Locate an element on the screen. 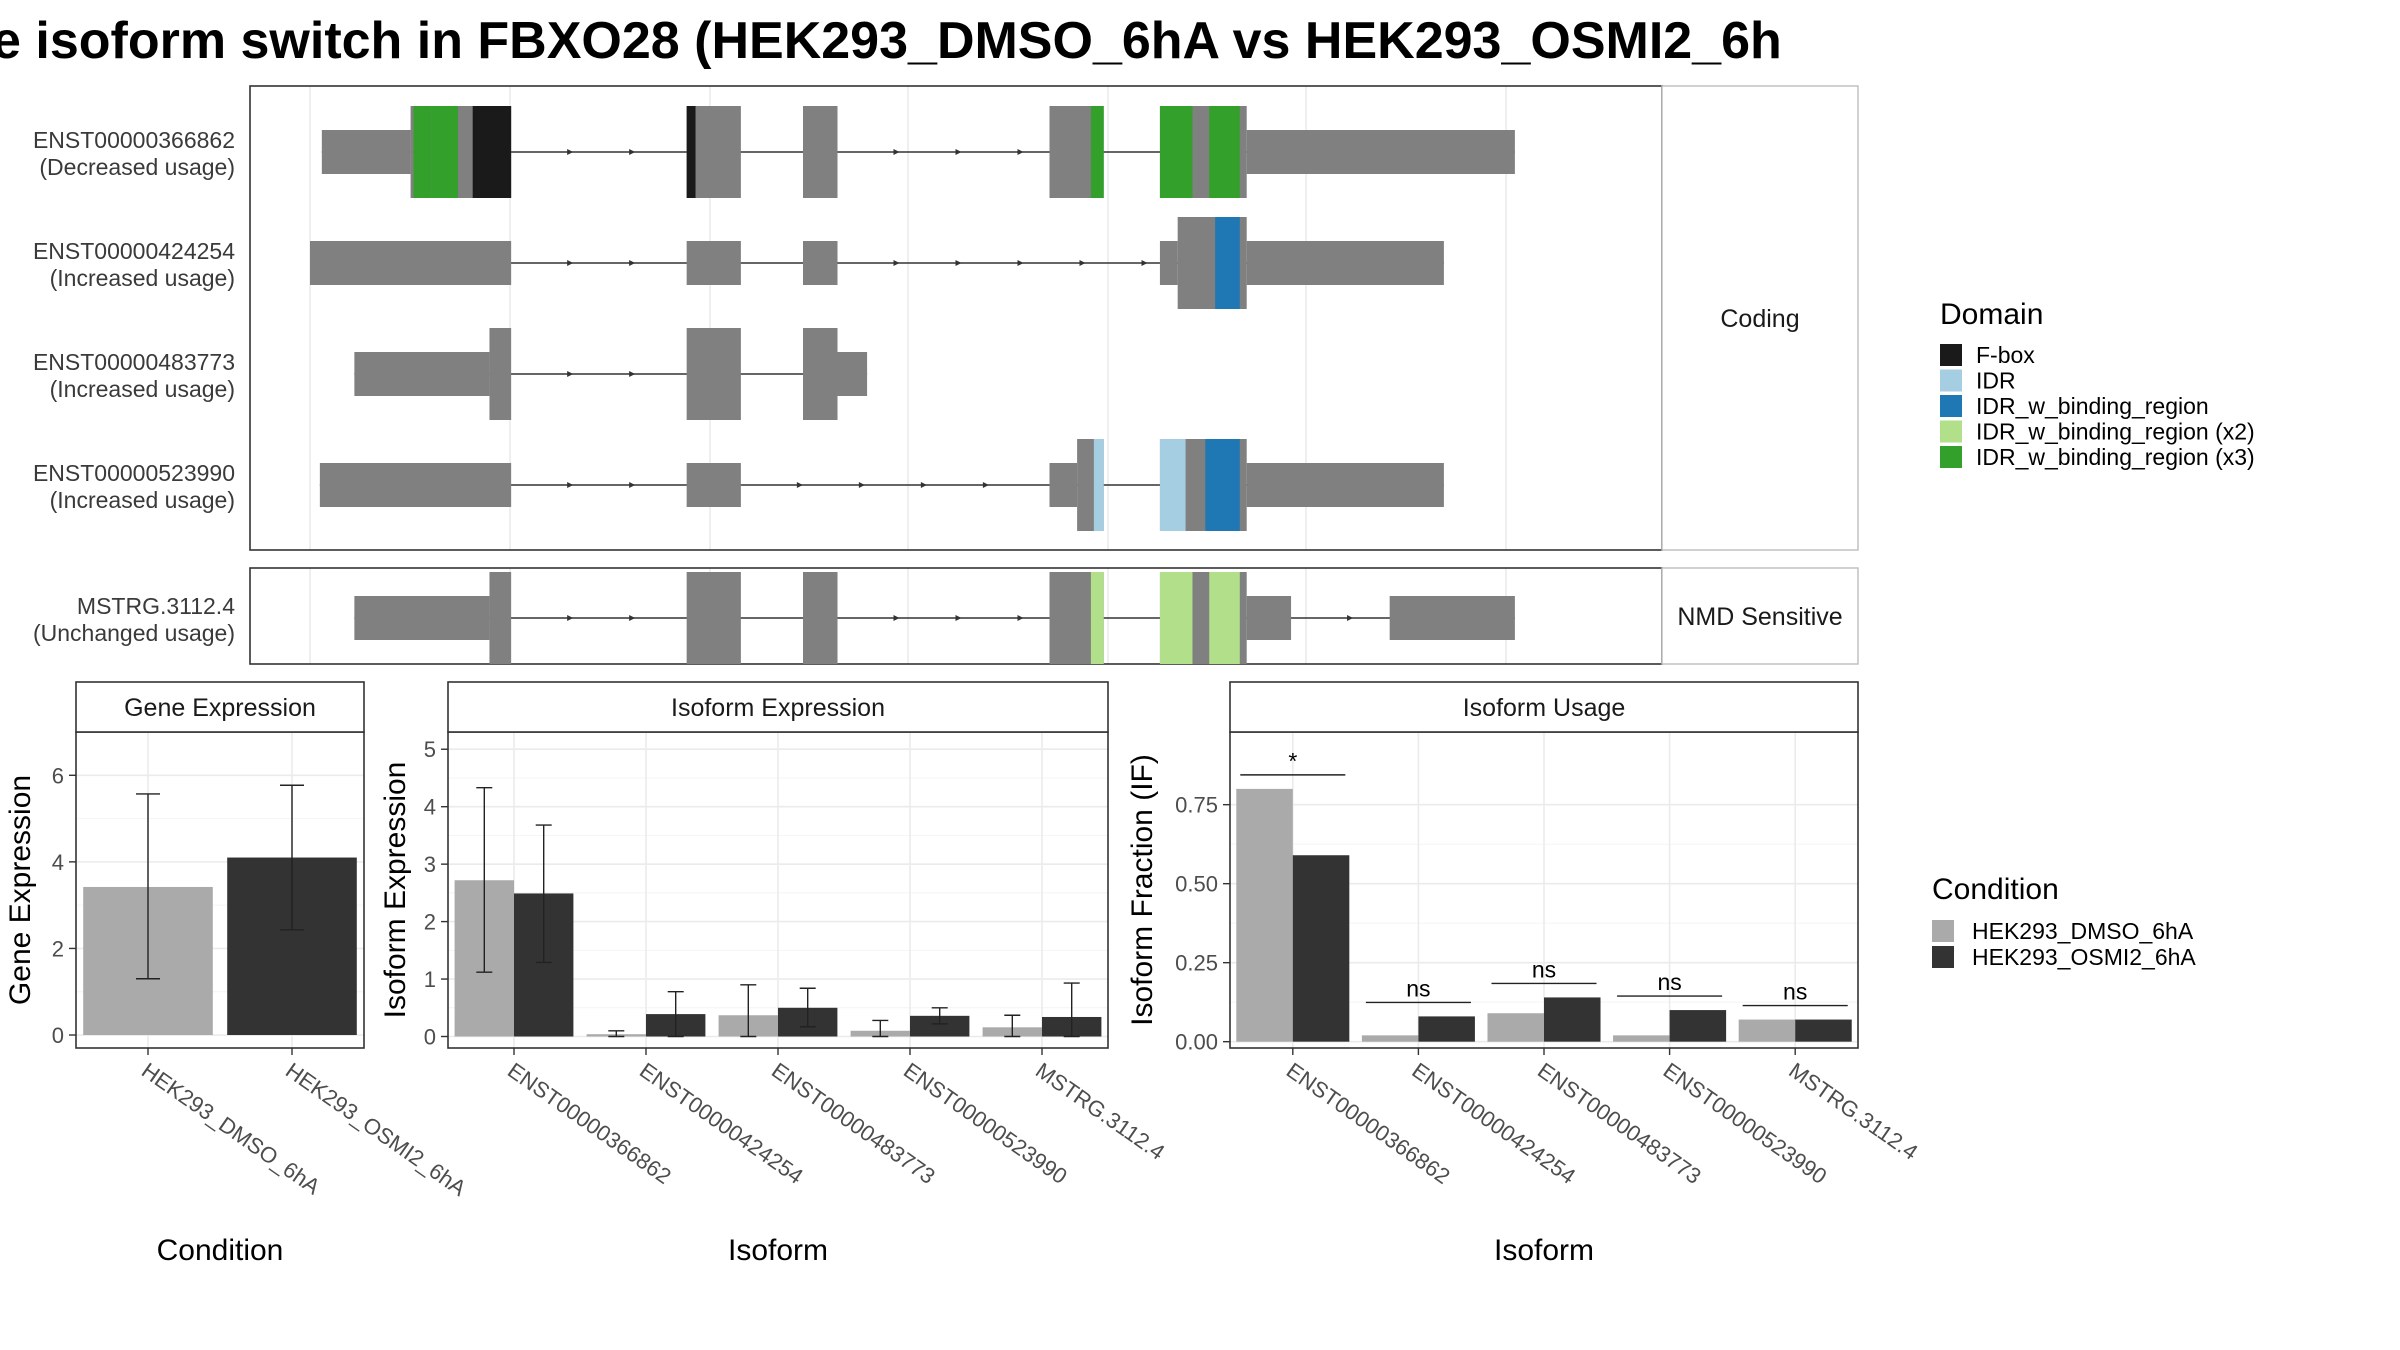  legend-label: IDR_w_binding_region (x3) is located at coordinates (2115, 457).